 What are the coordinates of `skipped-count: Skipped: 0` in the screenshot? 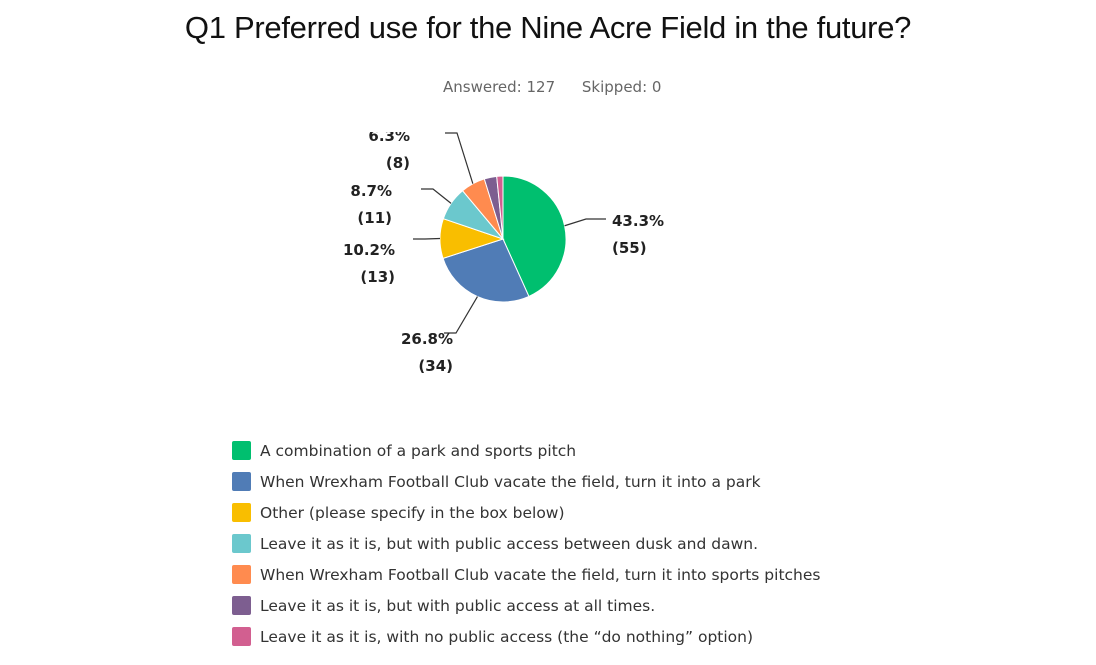 It's located at (621, 87).